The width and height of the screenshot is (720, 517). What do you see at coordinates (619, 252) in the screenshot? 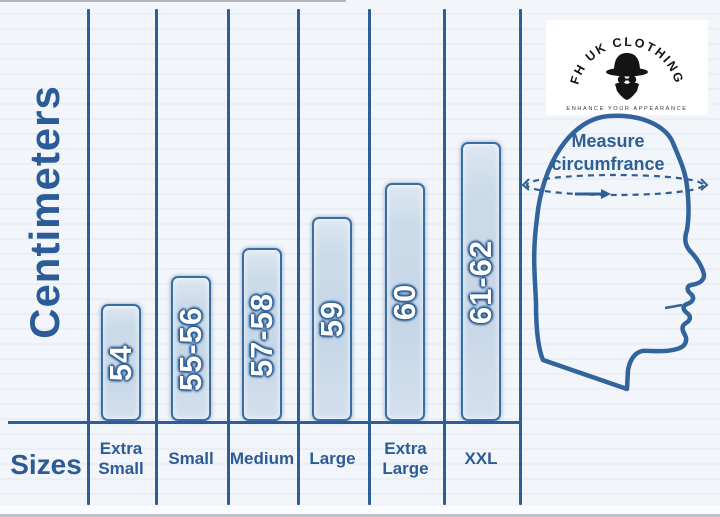
I see `head-outline` at bounding box center [619, 252].